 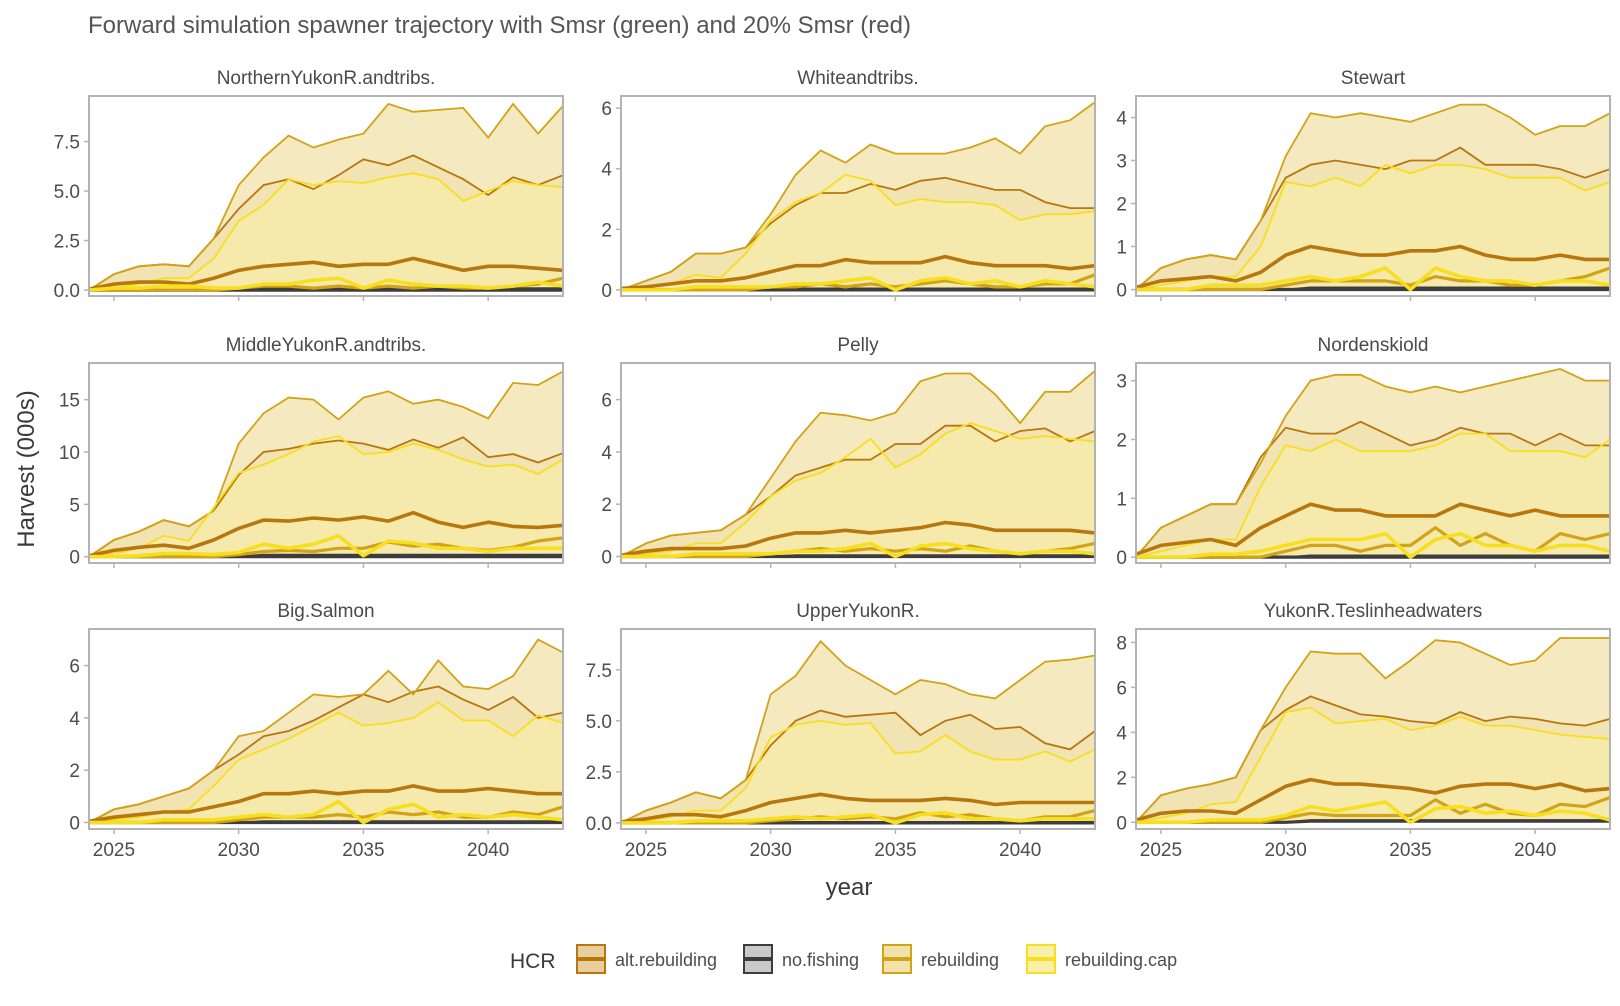 What do you see at coordinates (326, 345) in the screenshot?
I see `panel-title-middleyukonr-andtribs: MiddleYukonR.andtribs.` at bounding box center [326, 345].